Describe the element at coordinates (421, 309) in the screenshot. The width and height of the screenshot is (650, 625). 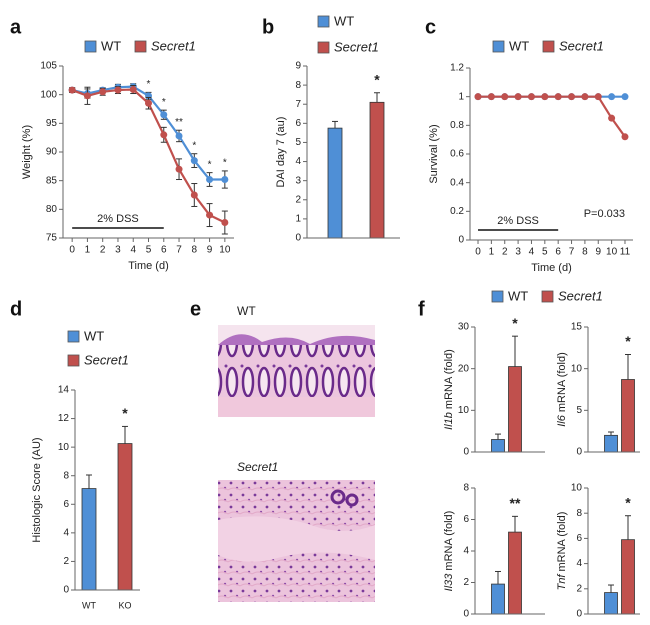
I see `panel-label: f` at that location.